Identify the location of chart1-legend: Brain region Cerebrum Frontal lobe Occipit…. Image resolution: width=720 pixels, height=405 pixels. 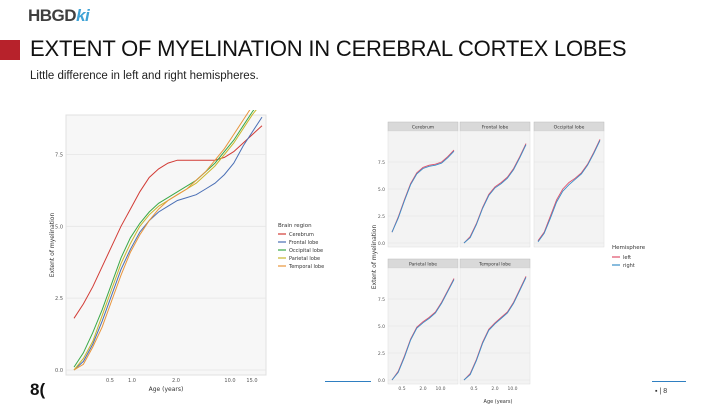
(301, 246).